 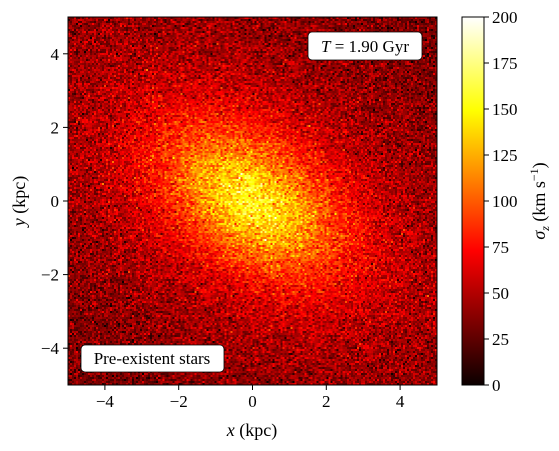 I want to click on time-annotation-box, so click(x=365, y=46).